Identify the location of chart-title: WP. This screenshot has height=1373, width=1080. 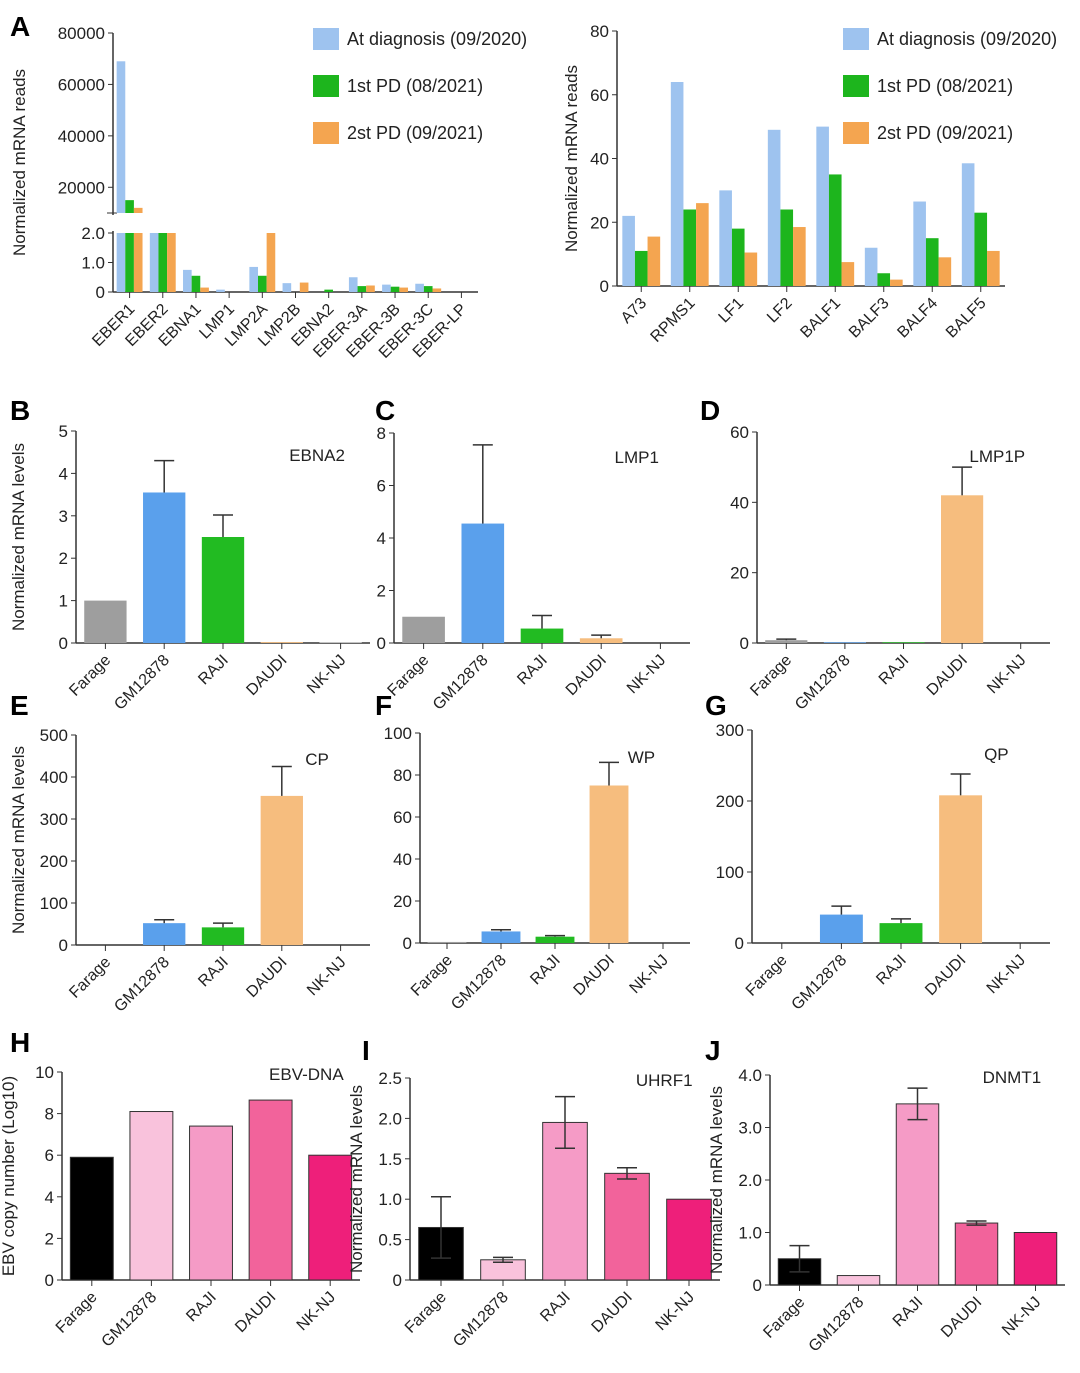
(641, 757).